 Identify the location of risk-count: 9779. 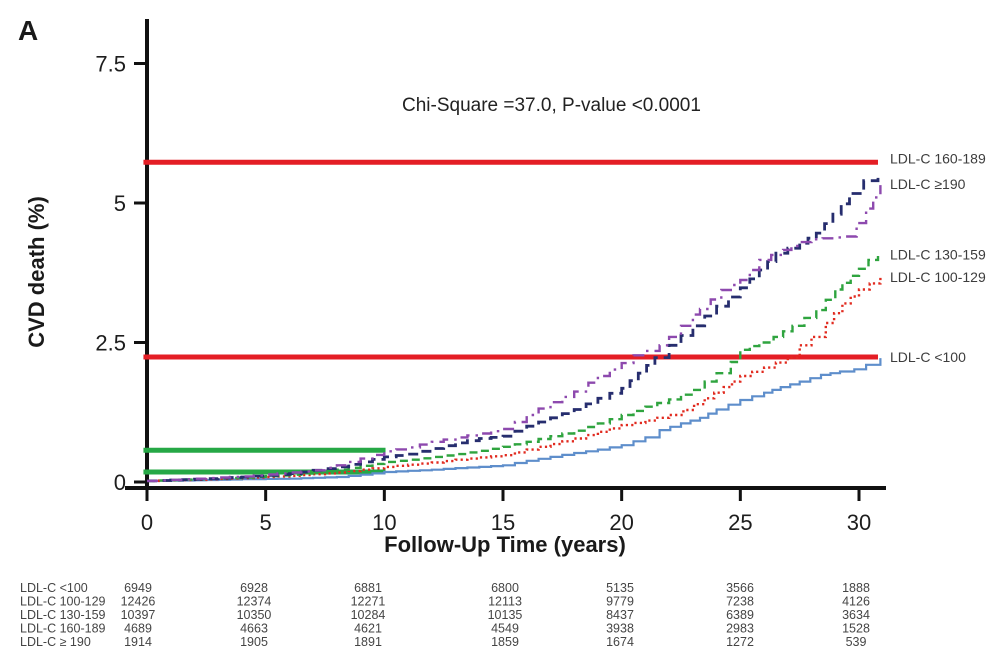
(620, 602).